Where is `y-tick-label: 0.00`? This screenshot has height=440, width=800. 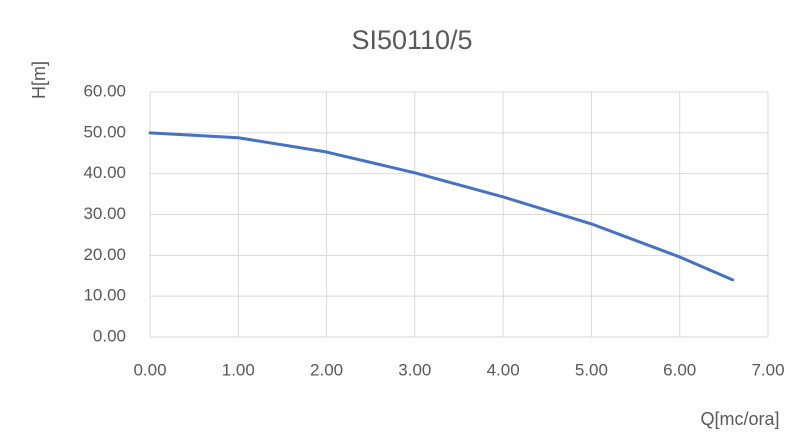
y-tick-label: 0.00 is located at coordinates (109, 335).